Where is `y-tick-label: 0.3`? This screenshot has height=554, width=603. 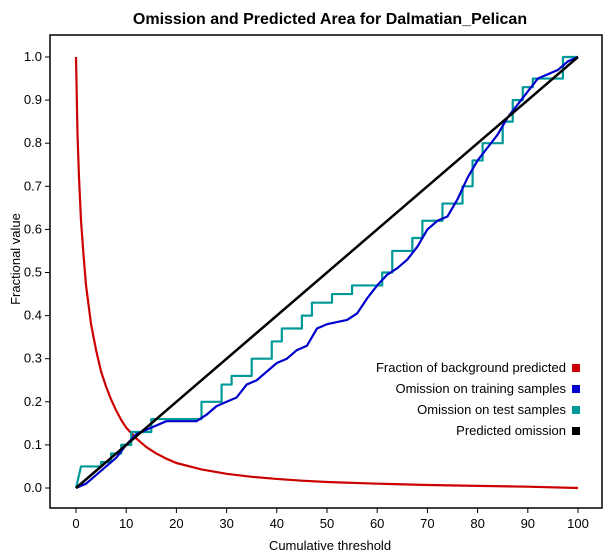 y-tick-label: 0.3 is located at coordinates (33, 358).